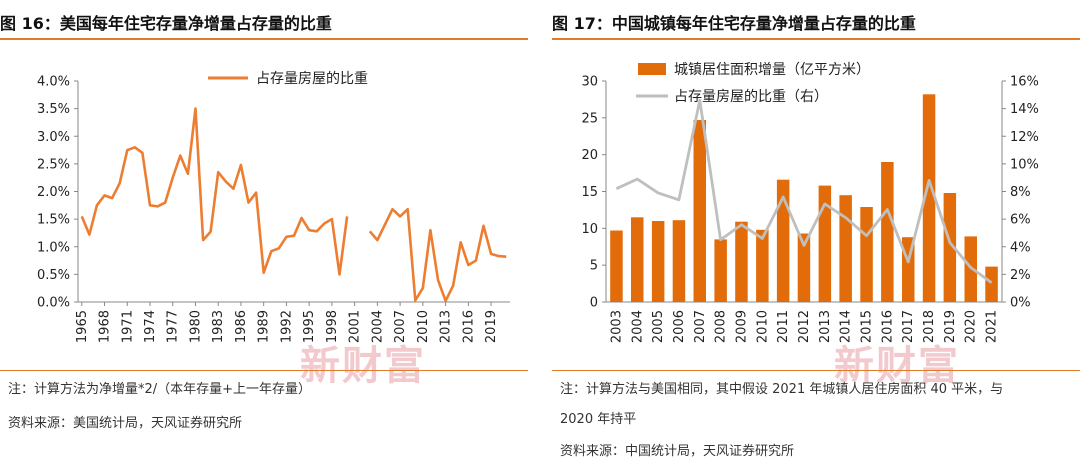 Image resolution: width=1080 pixels, height=471 pixels. I want to click on right-x-tick-label: 2005, so click(658, 326).